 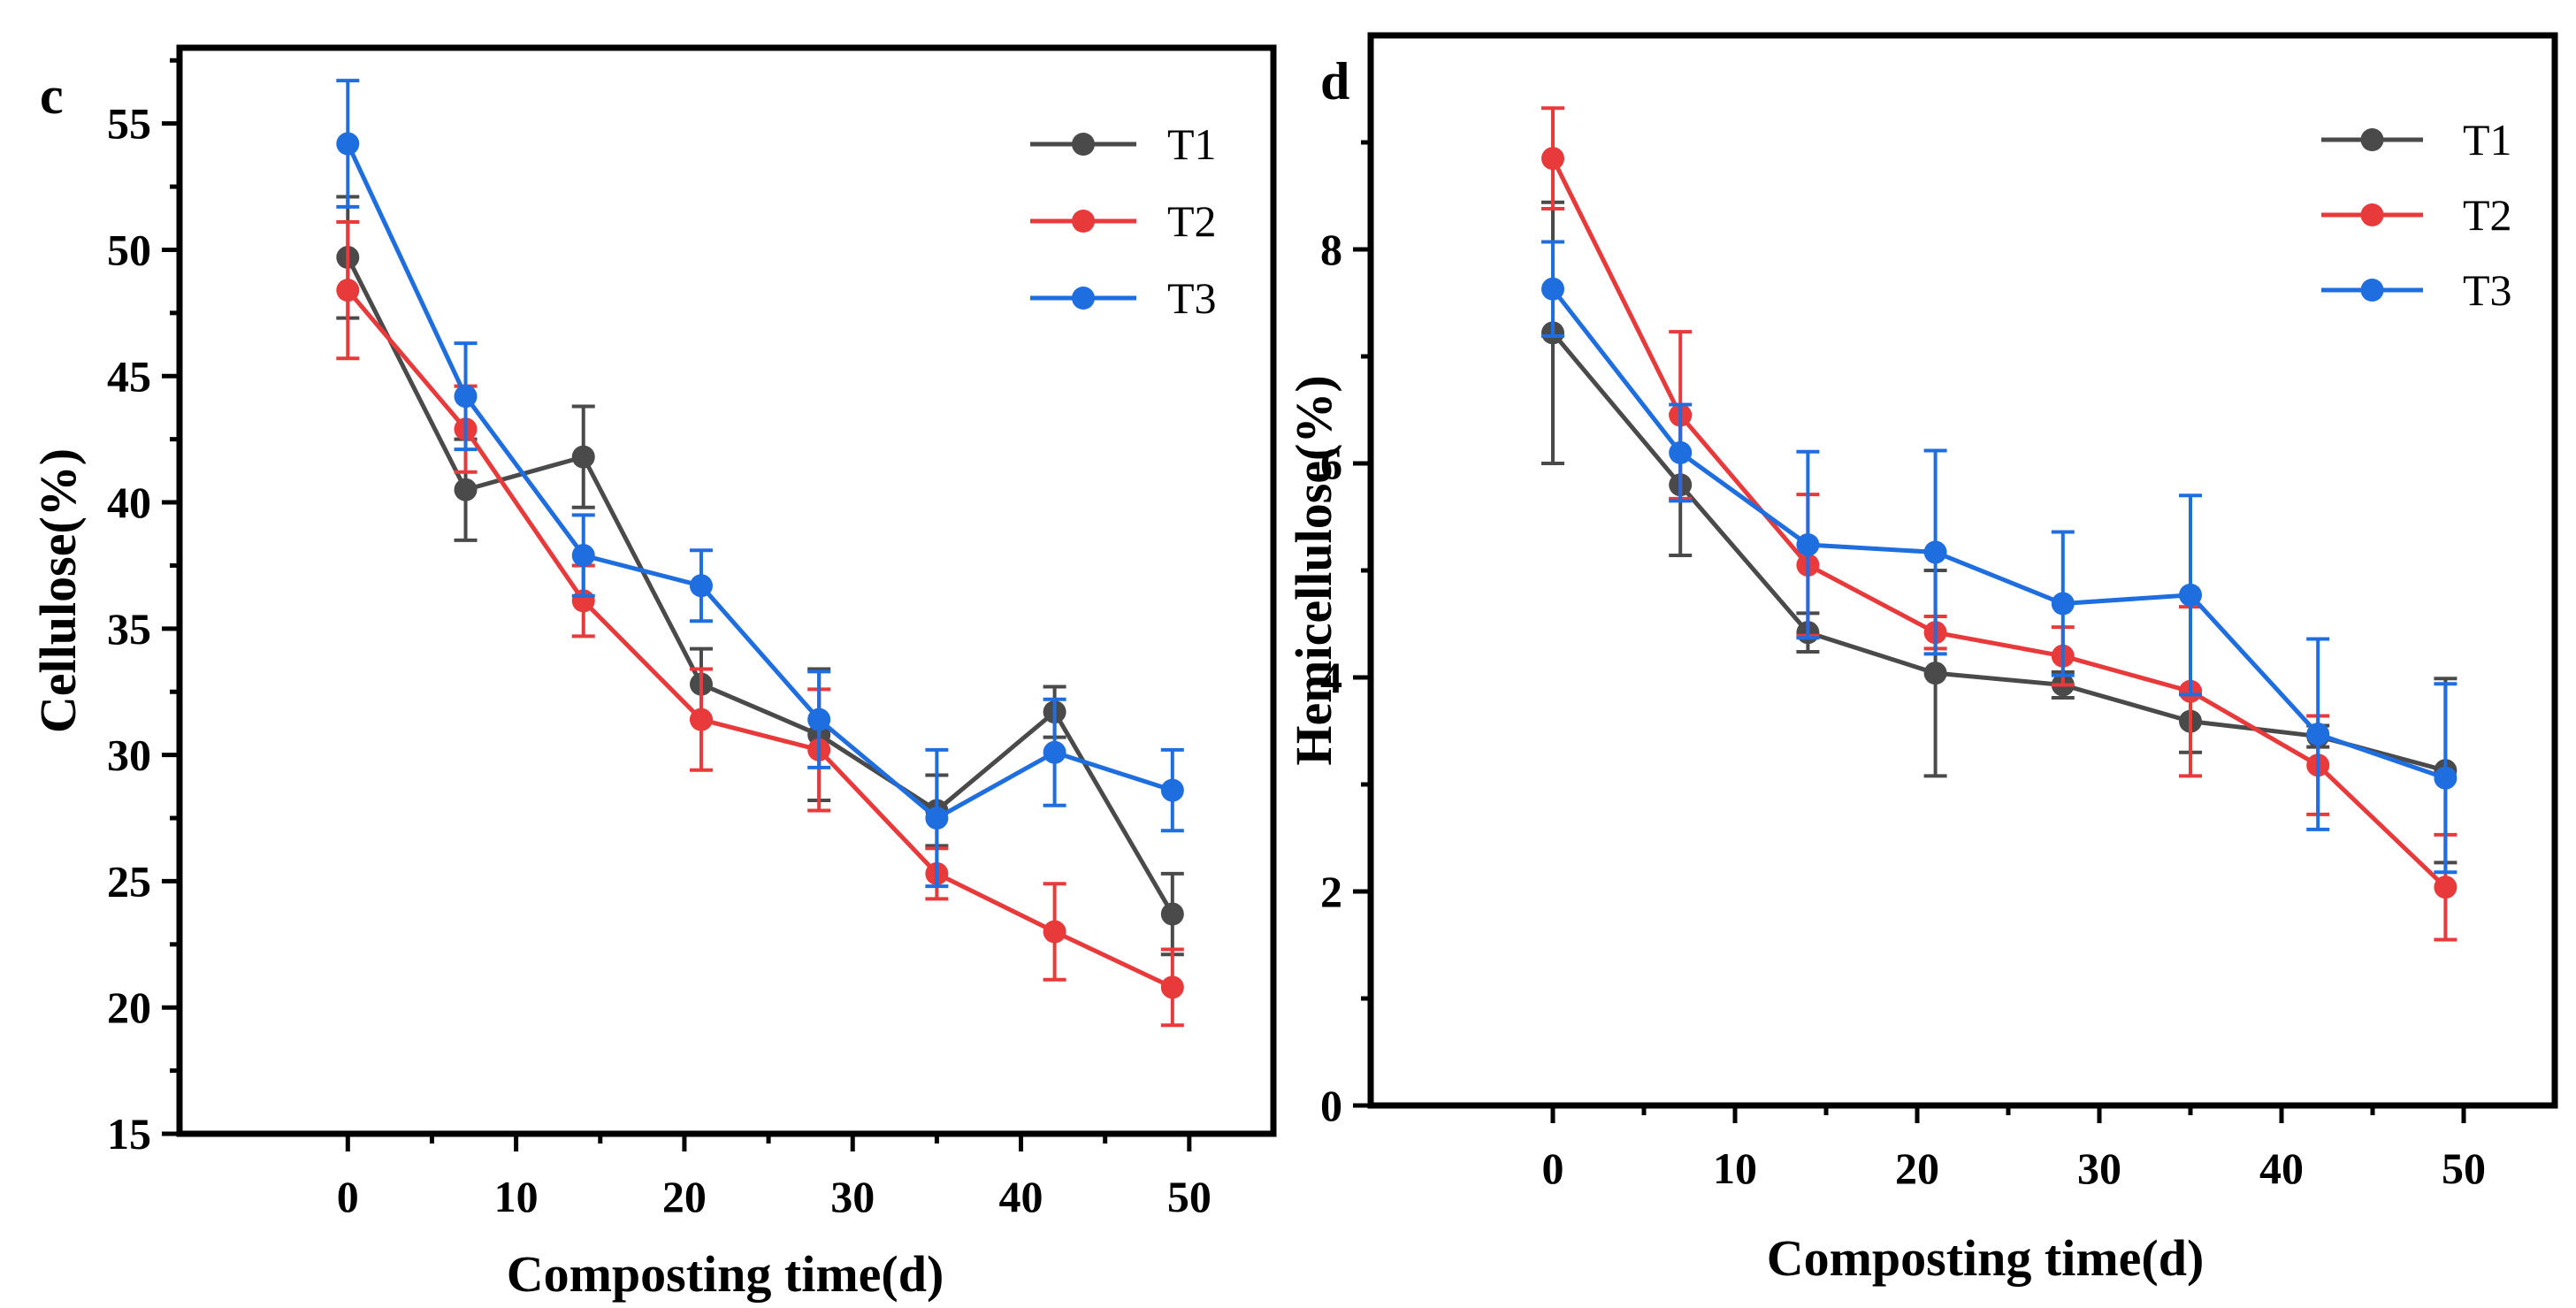 What do you see at coordinates (52, 96) in the screenshot?
I see `panel-letter: c` at bounding box center [52, 96].